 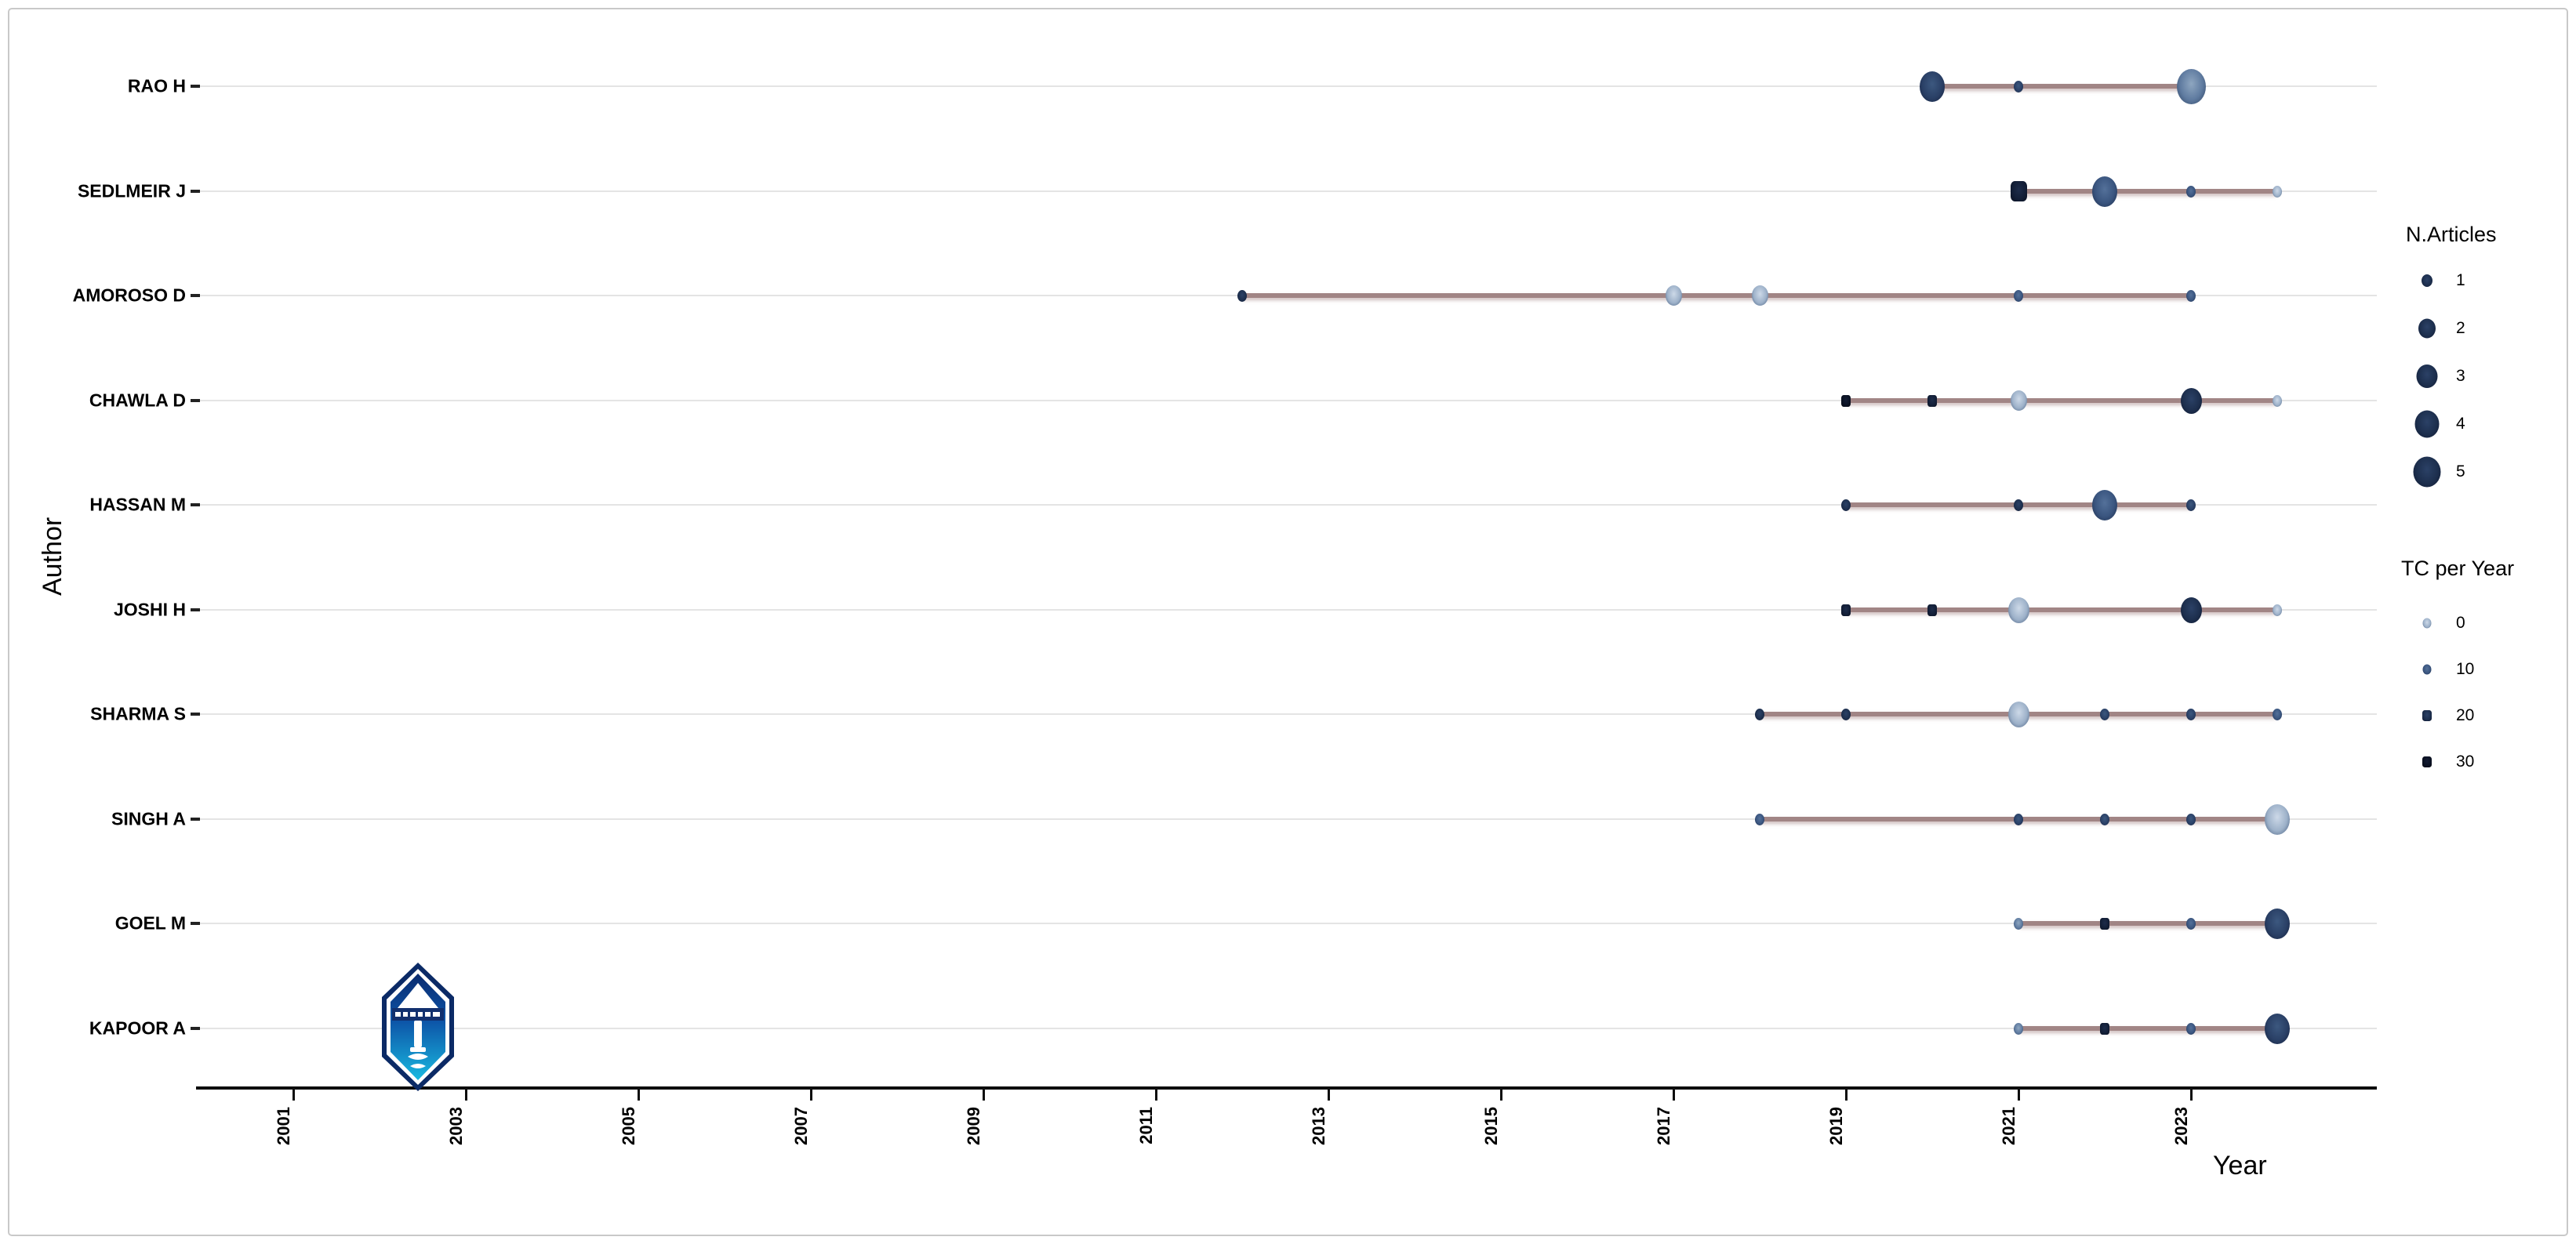 What do you see at coordinates (2460, 376) in the screenshot?
I see `legend-articles-label: 3` at bounding box center [2460, 376].